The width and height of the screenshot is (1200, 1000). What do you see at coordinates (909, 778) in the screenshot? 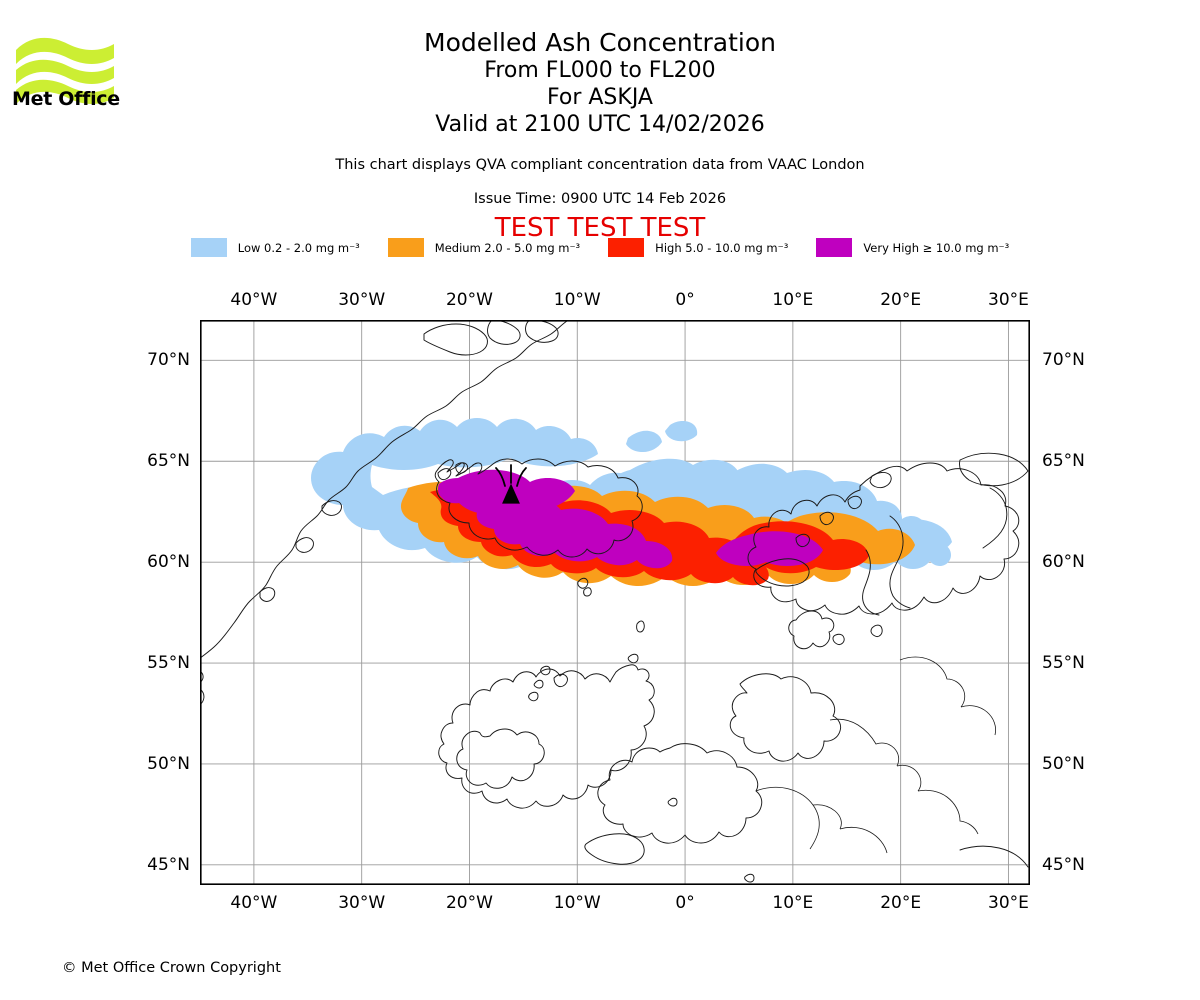
I see `border-poland-east` at bounding box center [909, 778].